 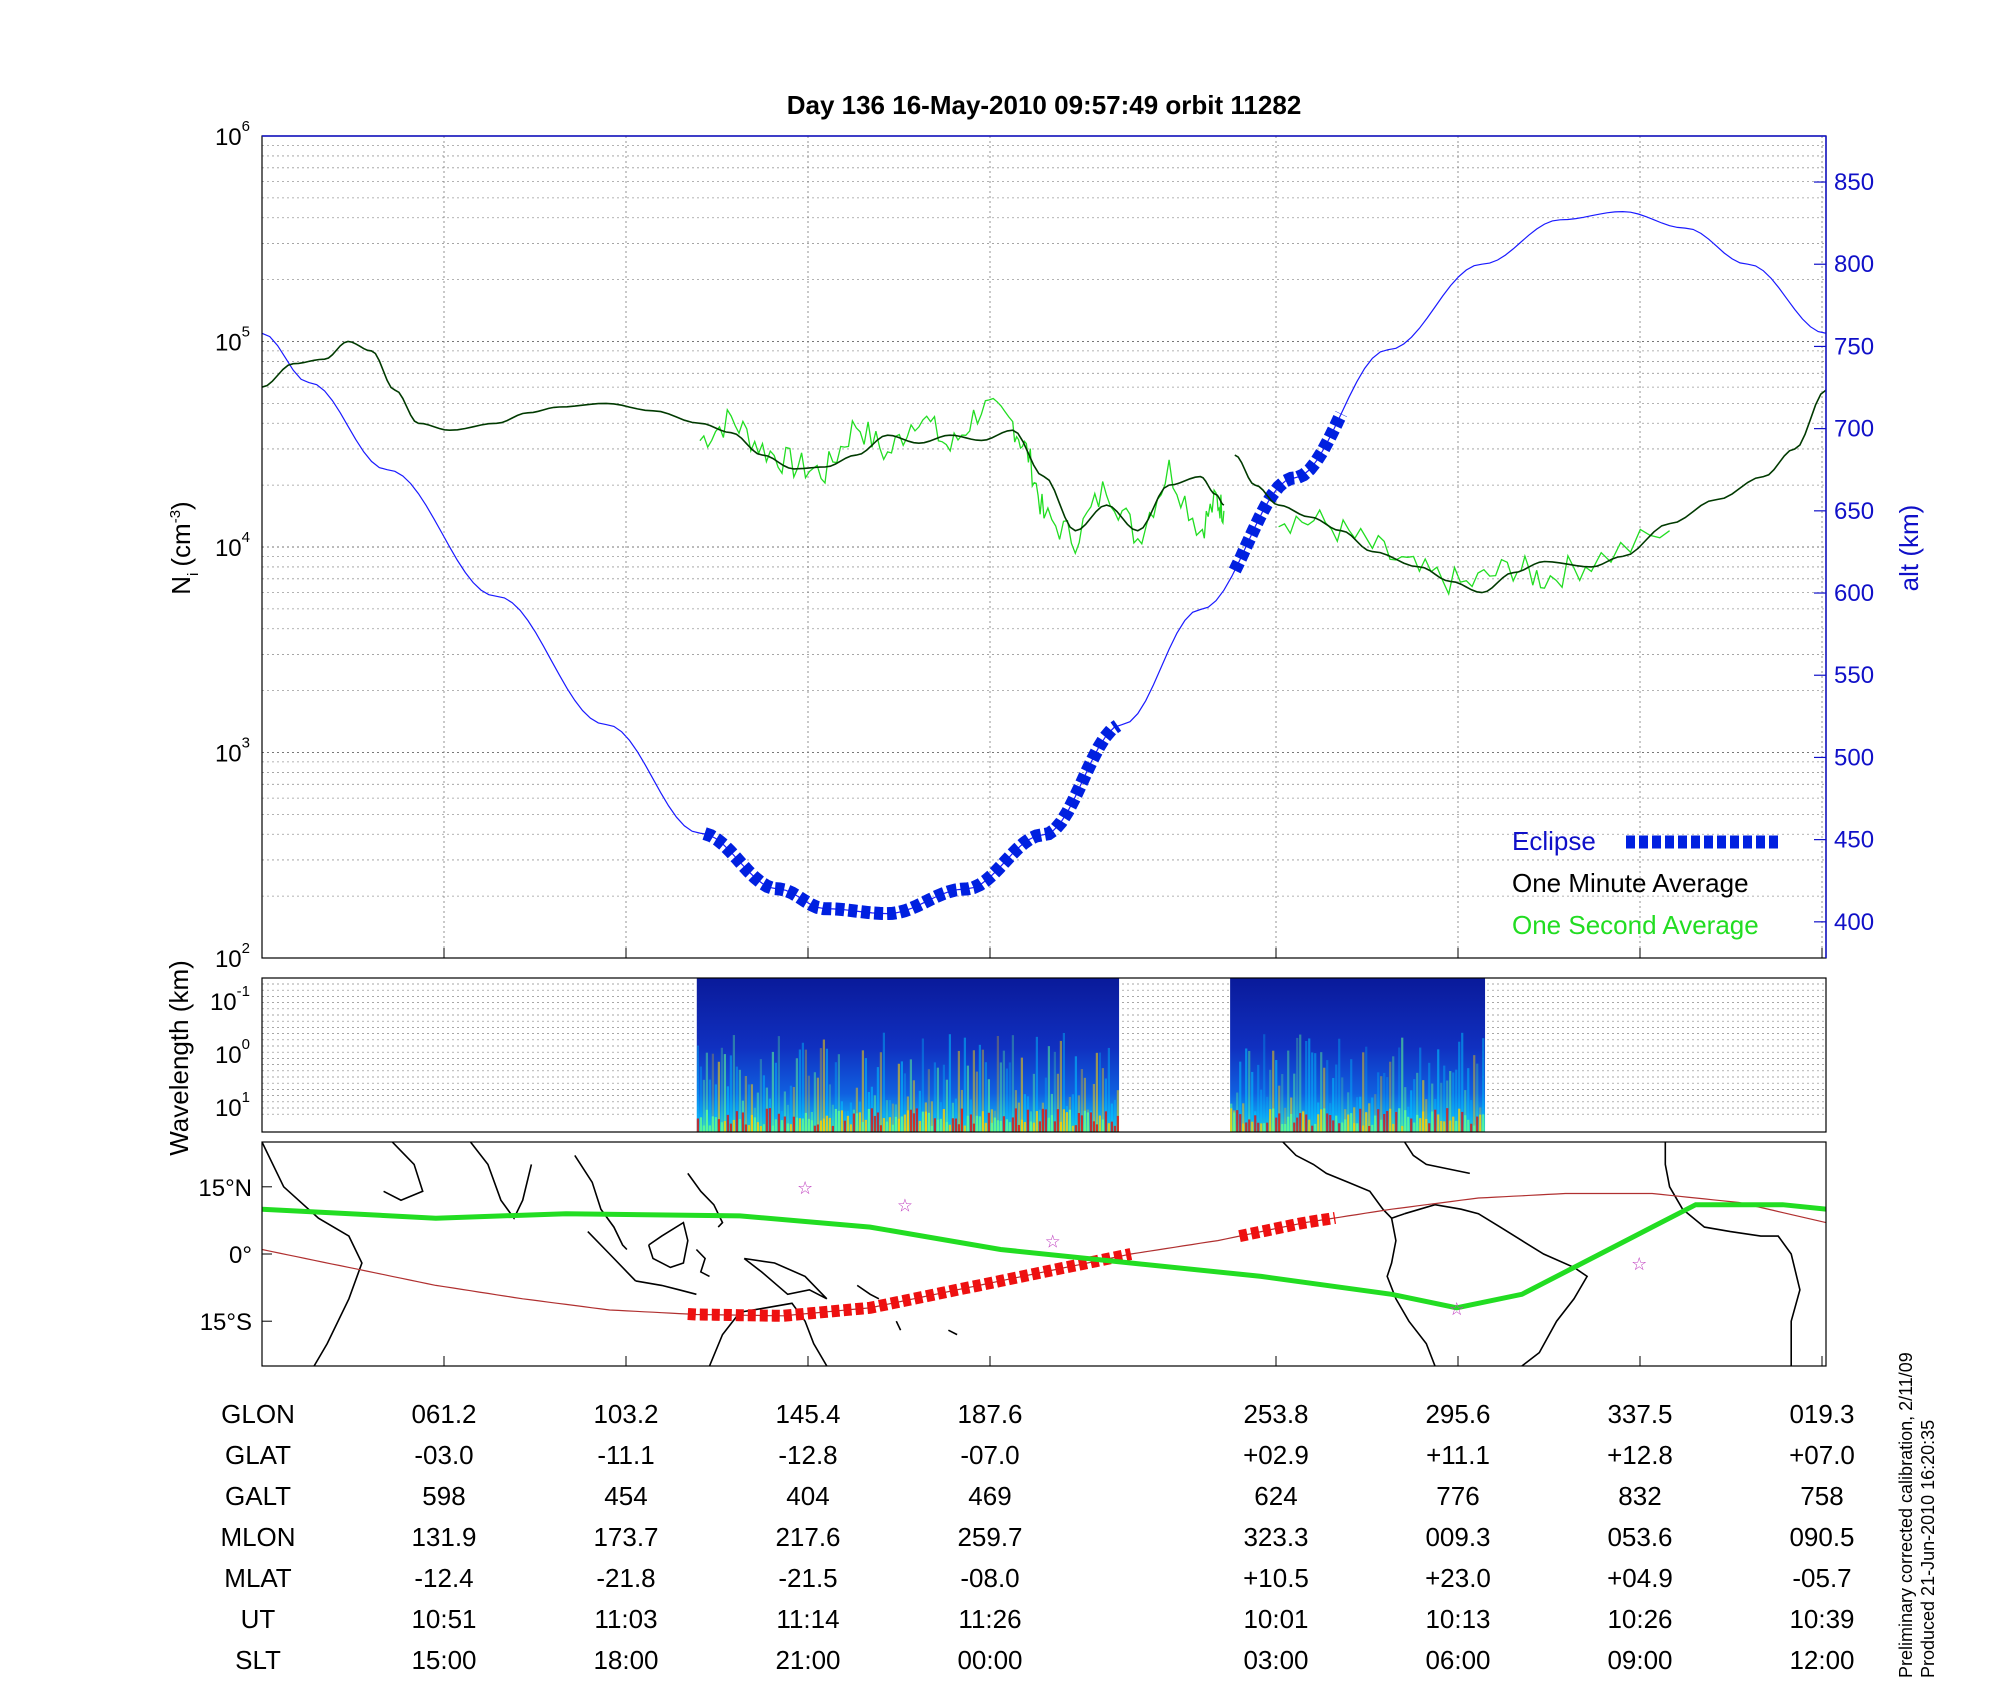 What do you see at coordinates (1457, 1414) in the screenshot?
I see `ephemeris-cell: 295.6` at bounding box center [1457, 1414].